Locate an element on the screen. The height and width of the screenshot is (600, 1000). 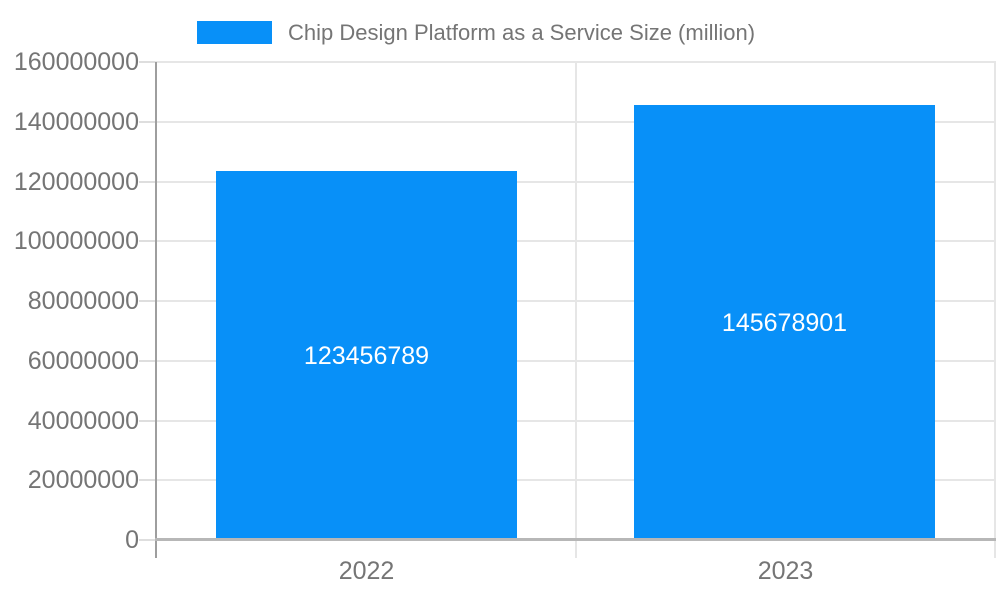
y-tick-label: 160000000 is located at coordinates (76, 62).